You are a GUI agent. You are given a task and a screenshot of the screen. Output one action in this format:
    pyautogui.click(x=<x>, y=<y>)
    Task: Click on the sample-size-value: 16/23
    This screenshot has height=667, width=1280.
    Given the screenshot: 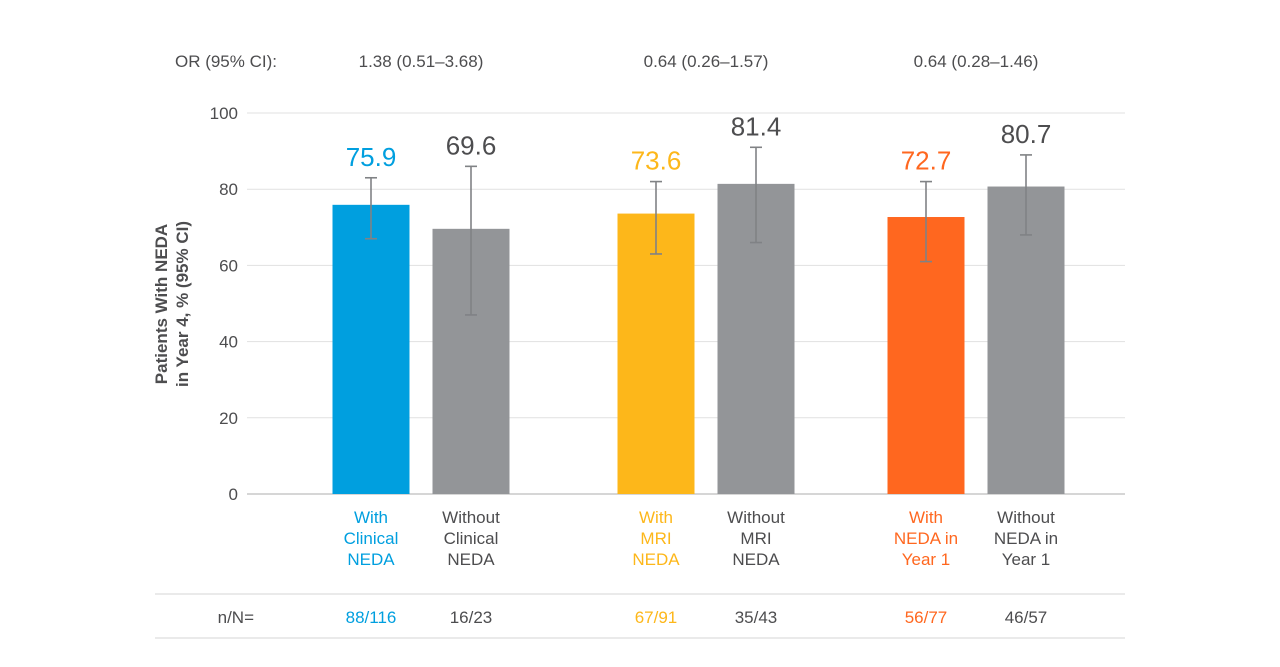 What is the action you would take?
    pyautogui.click(x=471, y=617)
    